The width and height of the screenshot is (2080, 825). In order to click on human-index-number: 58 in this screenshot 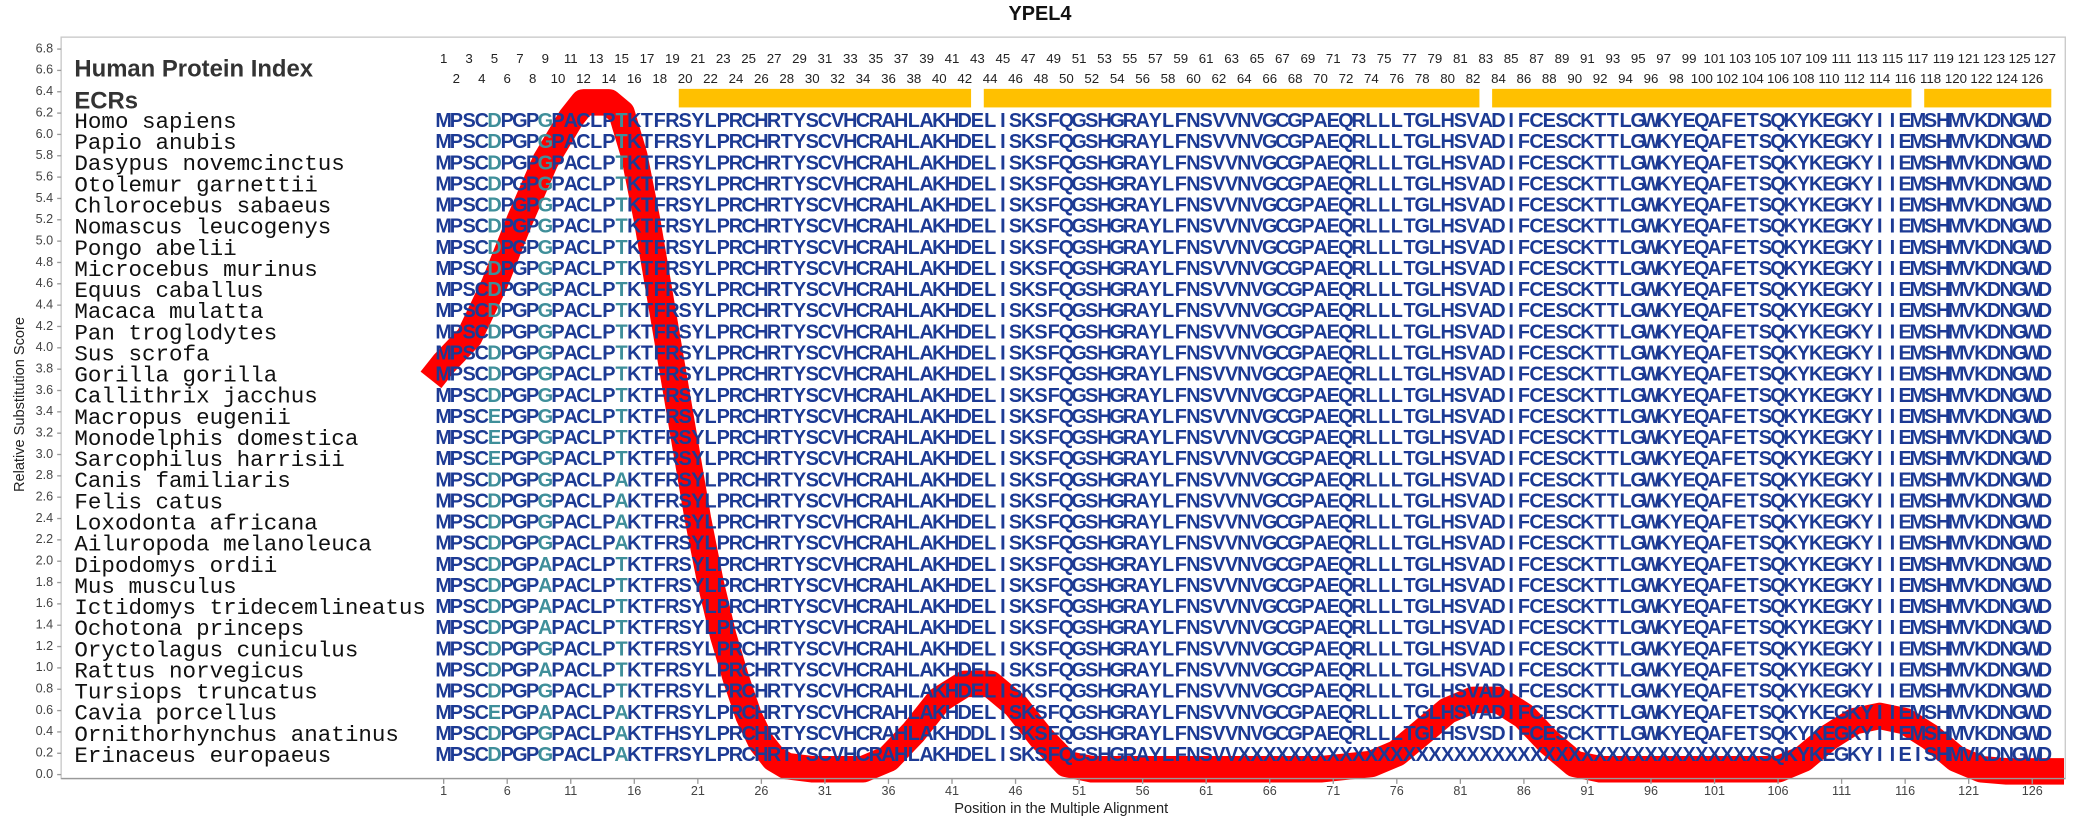, I will do `click(1168, 78)`.